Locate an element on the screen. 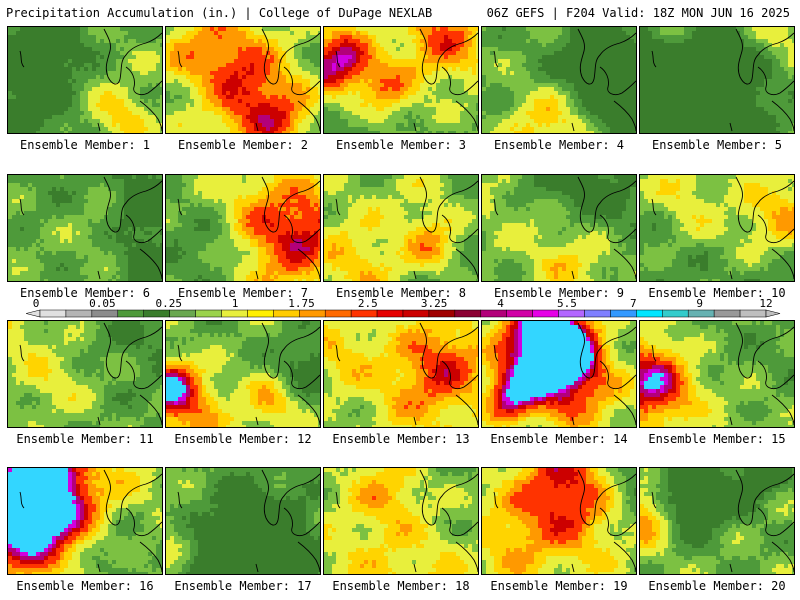 The width and height of the screenshot is (800, 600). ensemble-member-label: Ensemble Member: 13 is located at coordinates (401, 439).